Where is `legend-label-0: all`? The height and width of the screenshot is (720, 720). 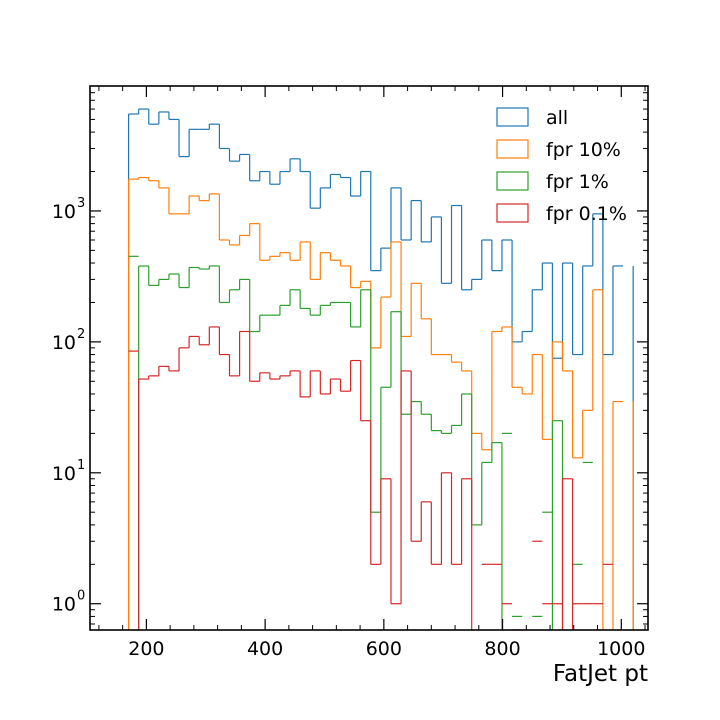 legend-label-0: all is located at coordinates (557, 118).